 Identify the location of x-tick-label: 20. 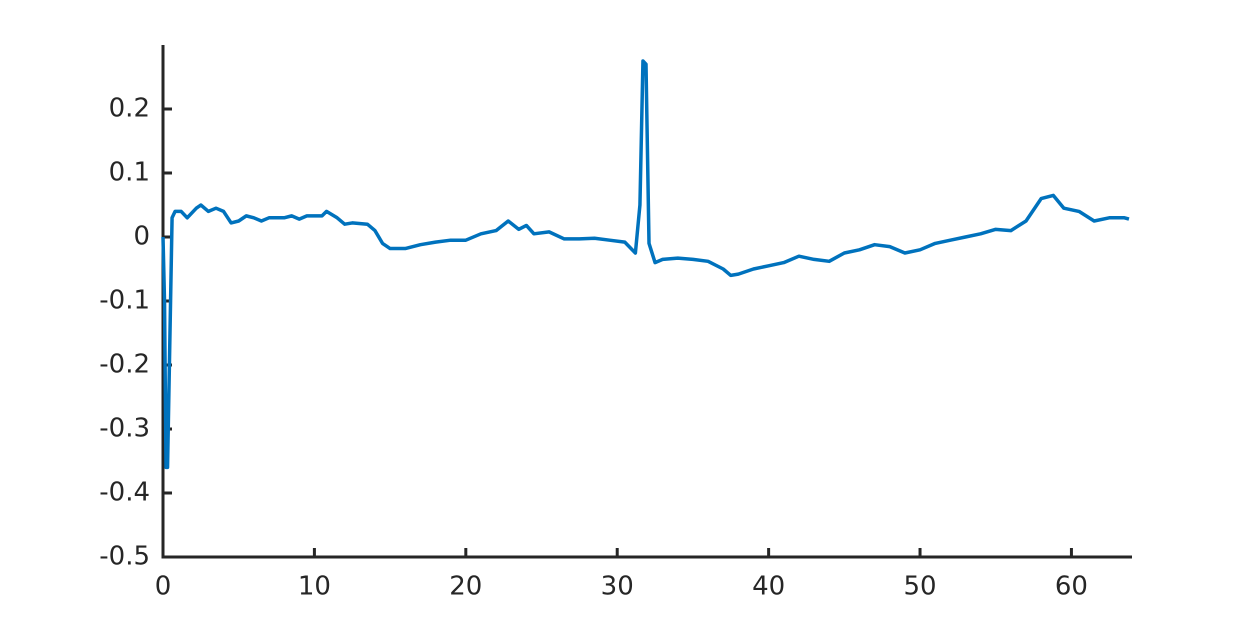
(465, 587).